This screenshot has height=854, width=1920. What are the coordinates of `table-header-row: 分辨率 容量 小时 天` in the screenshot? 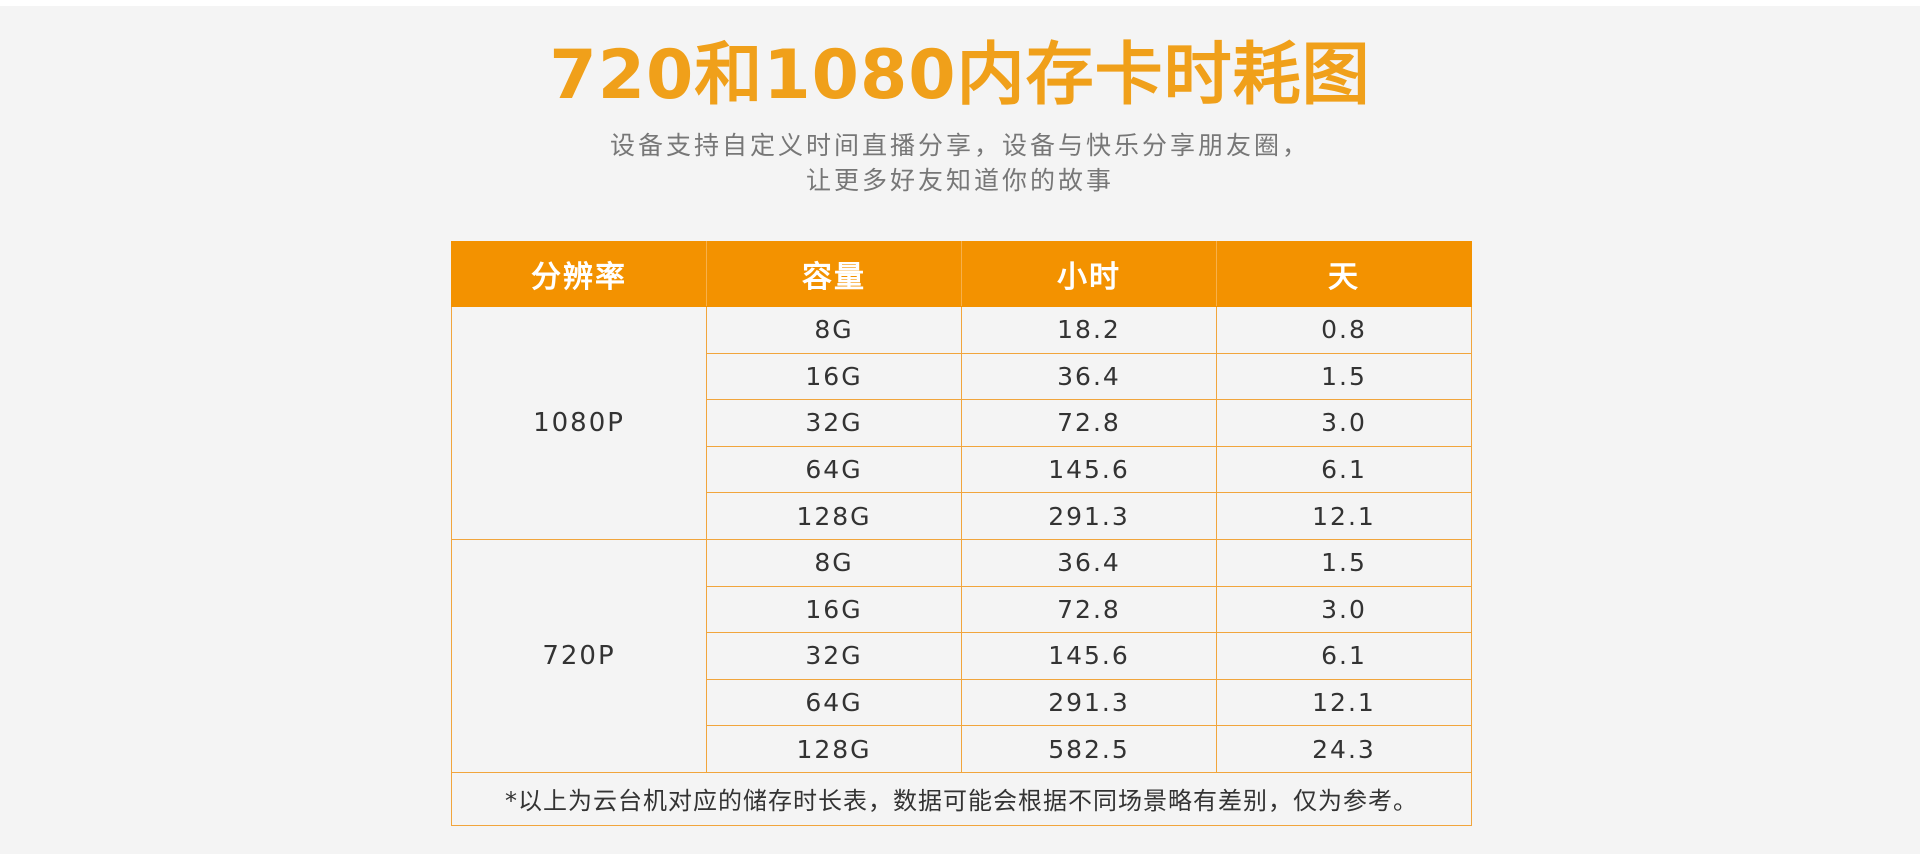 It's located at (961, 274).